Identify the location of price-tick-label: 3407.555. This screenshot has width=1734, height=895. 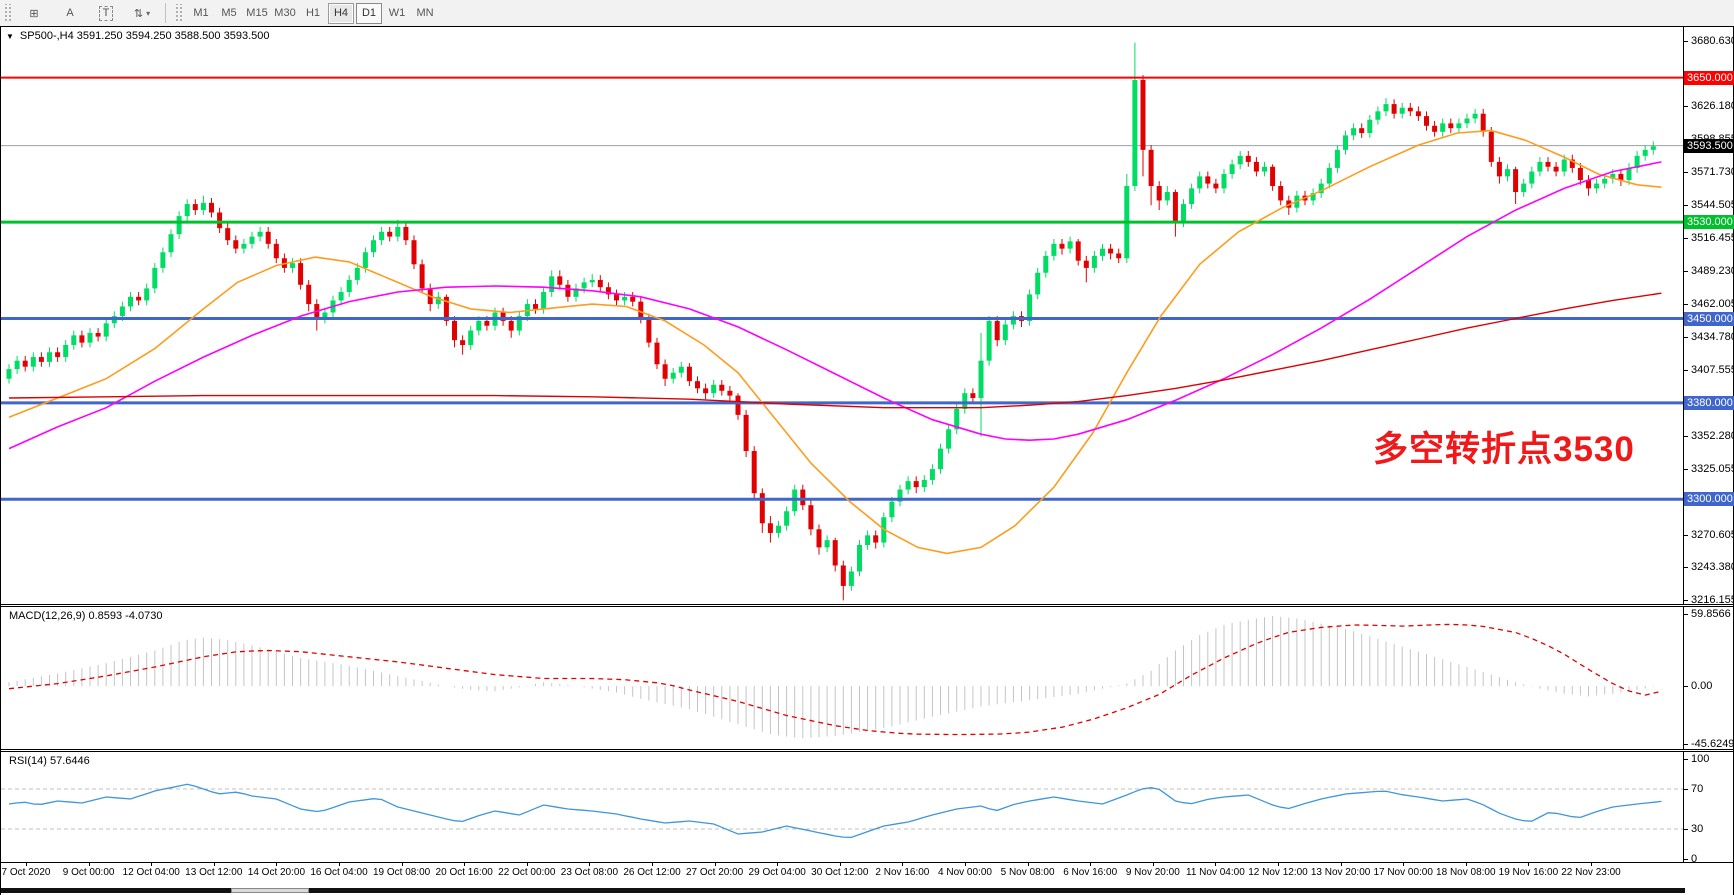
(1712, 369).